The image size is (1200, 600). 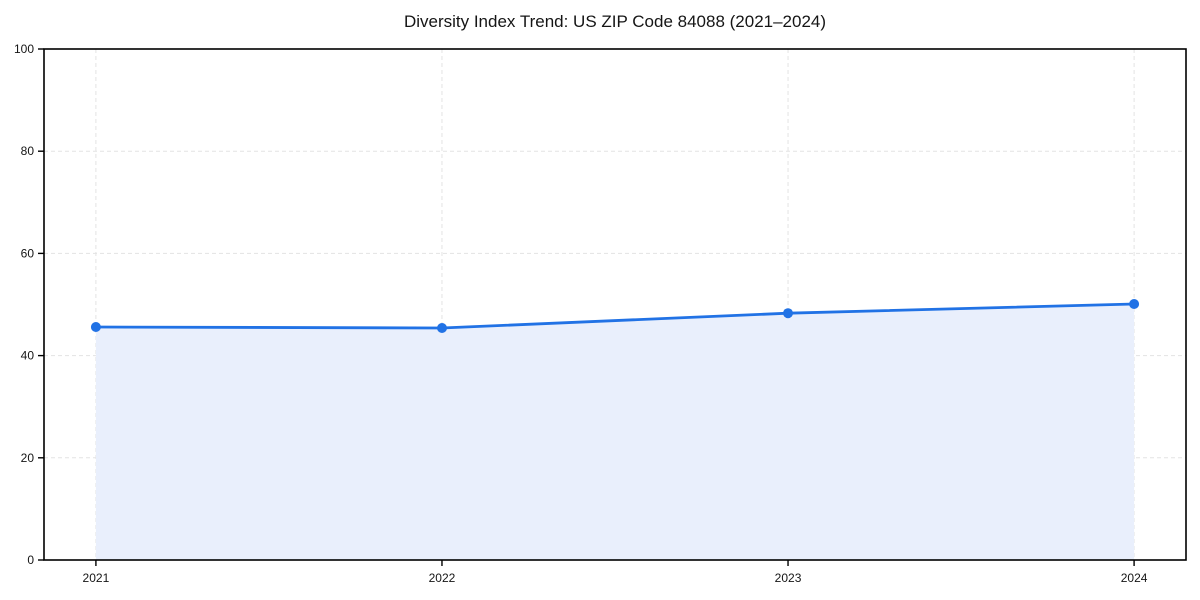 I want to click on y-tick-label: 0, so click(x=30, y=560).